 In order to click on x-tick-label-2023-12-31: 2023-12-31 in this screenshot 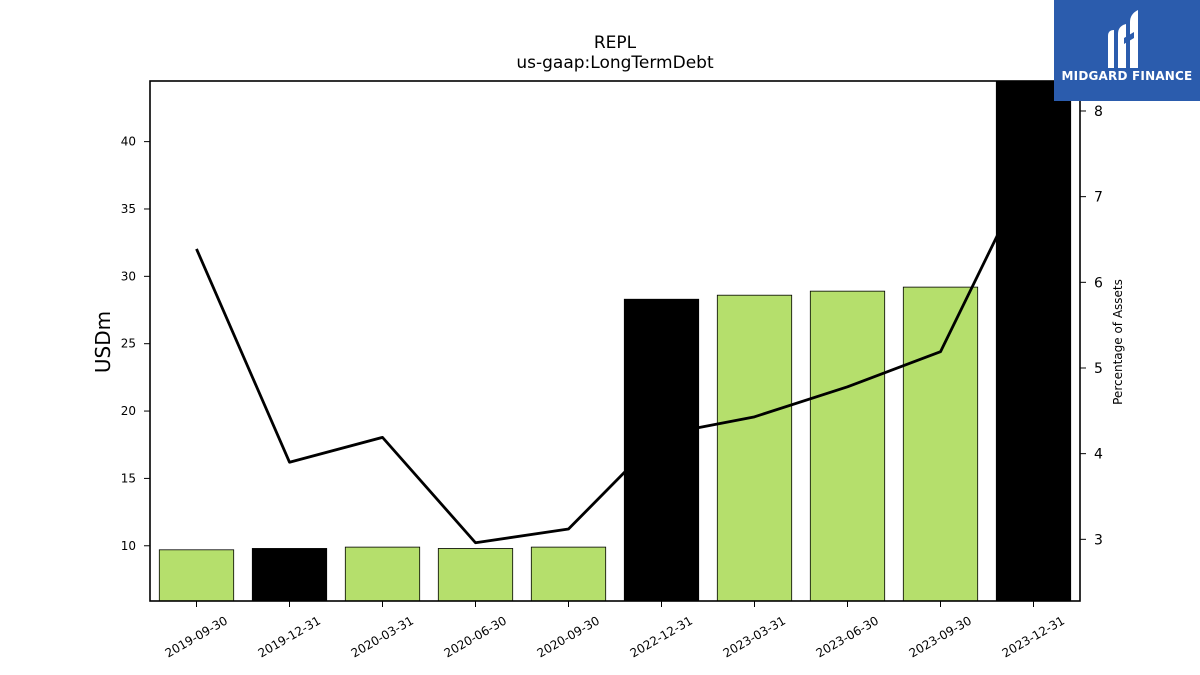, I will do `click(1033, 636)`.